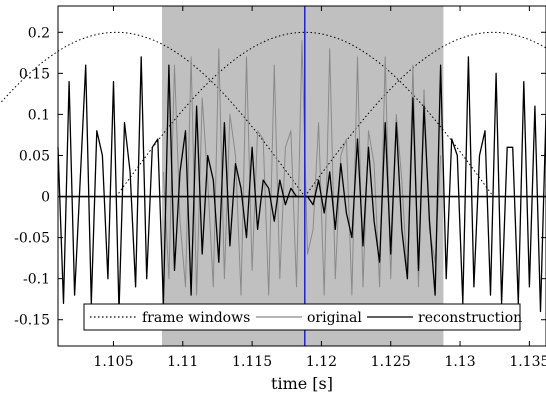 This screenshot has width=546, height=397. What do you see at coordinates (391, 362) in the screenshot?
I see `x-tick-label: 1.125` at bounding box center [391, 362].